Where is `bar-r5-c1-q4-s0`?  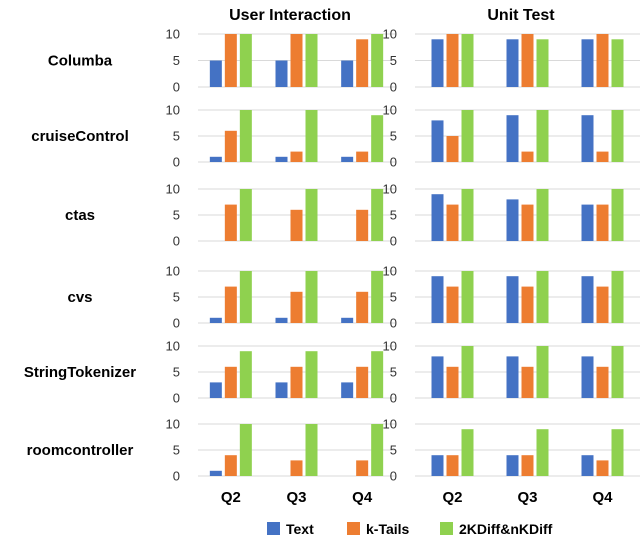 bar-r5-c1-q4-s0 is located at coordinates (587, 465).